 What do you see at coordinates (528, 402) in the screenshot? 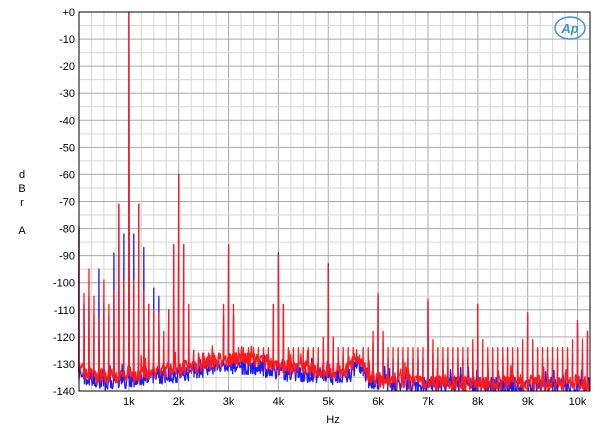
I see `x-tick-label: 9k` at bounding box center [528, 402].